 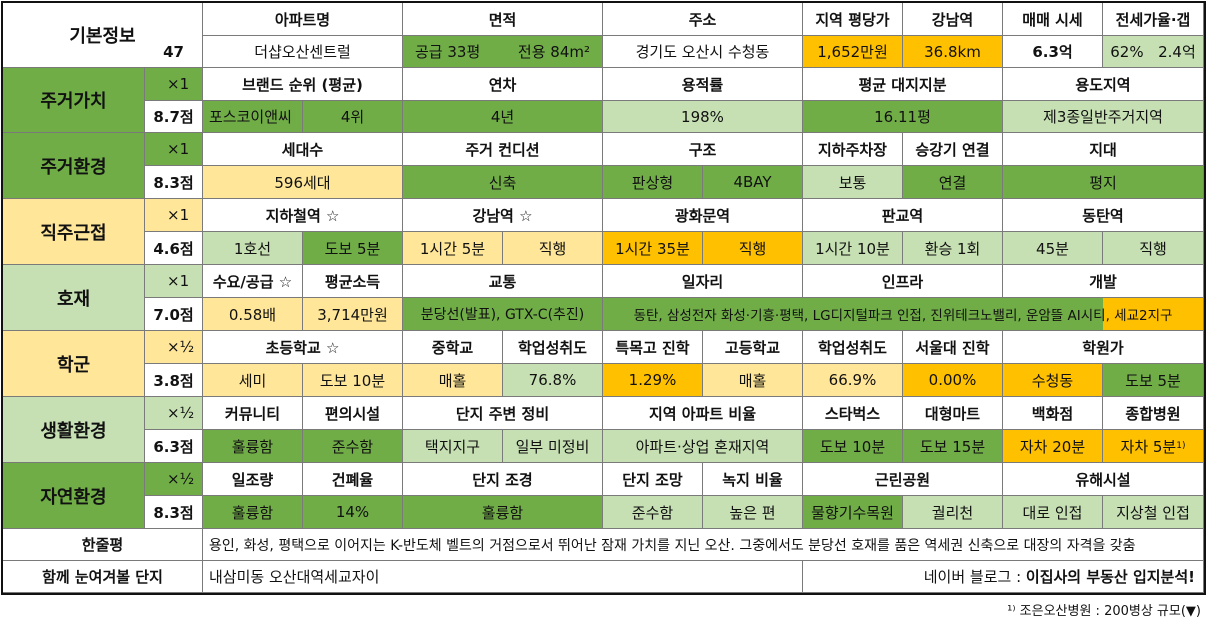 What do you see at coordinates (303, 149) in the screenshot?
I see `row-header: 세대수` at bounding box center [303, 149].